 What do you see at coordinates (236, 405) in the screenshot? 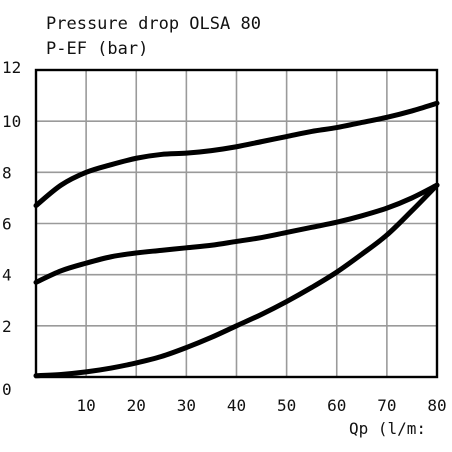
I see `x-tick-label: 40` at bounding box center [236, 405].